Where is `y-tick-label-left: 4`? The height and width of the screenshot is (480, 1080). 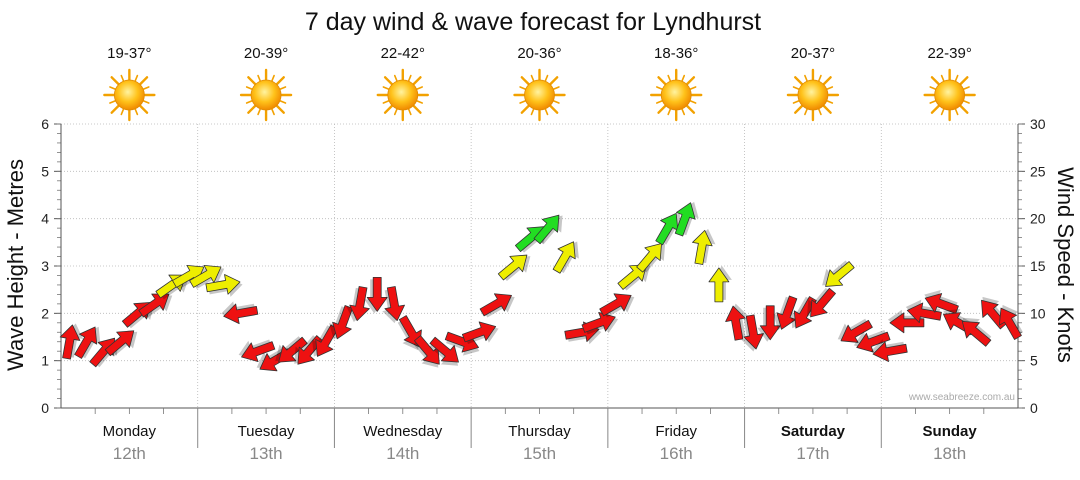 y-tick-label-left: 4 is located at coordinates (45, 219).